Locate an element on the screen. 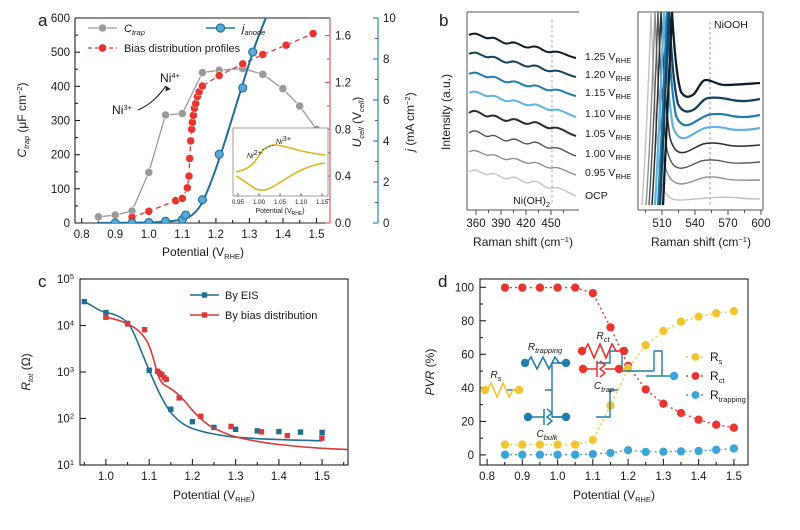 This screenshot has width=800, height=530. svg-text: 300 is located at coordinates (60, 122).